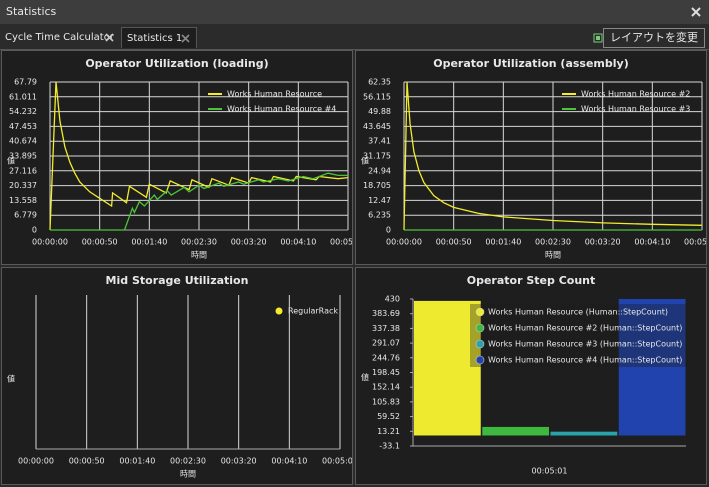  I want to click on y-tick-label: 56.115, so click(377, 96).